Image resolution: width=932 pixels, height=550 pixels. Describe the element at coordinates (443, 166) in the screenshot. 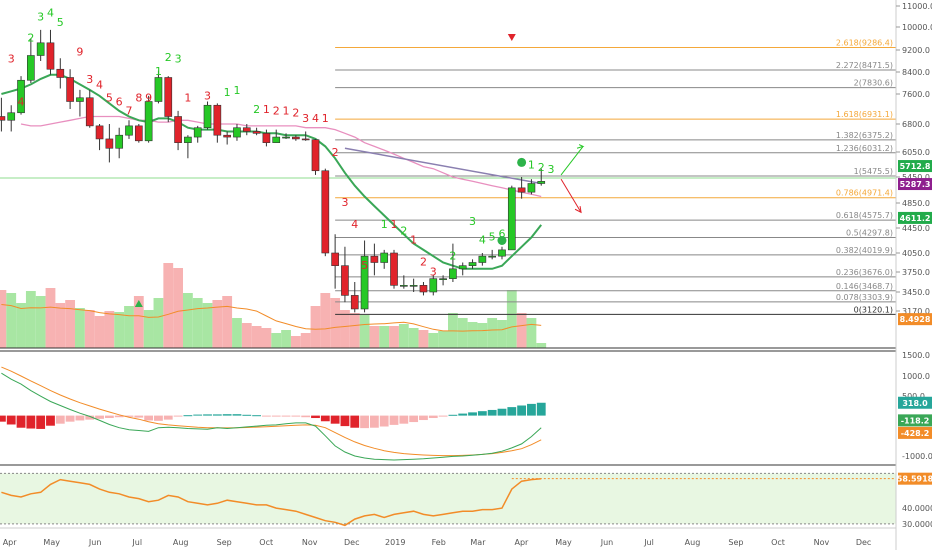

I see `trend-line` at that location.